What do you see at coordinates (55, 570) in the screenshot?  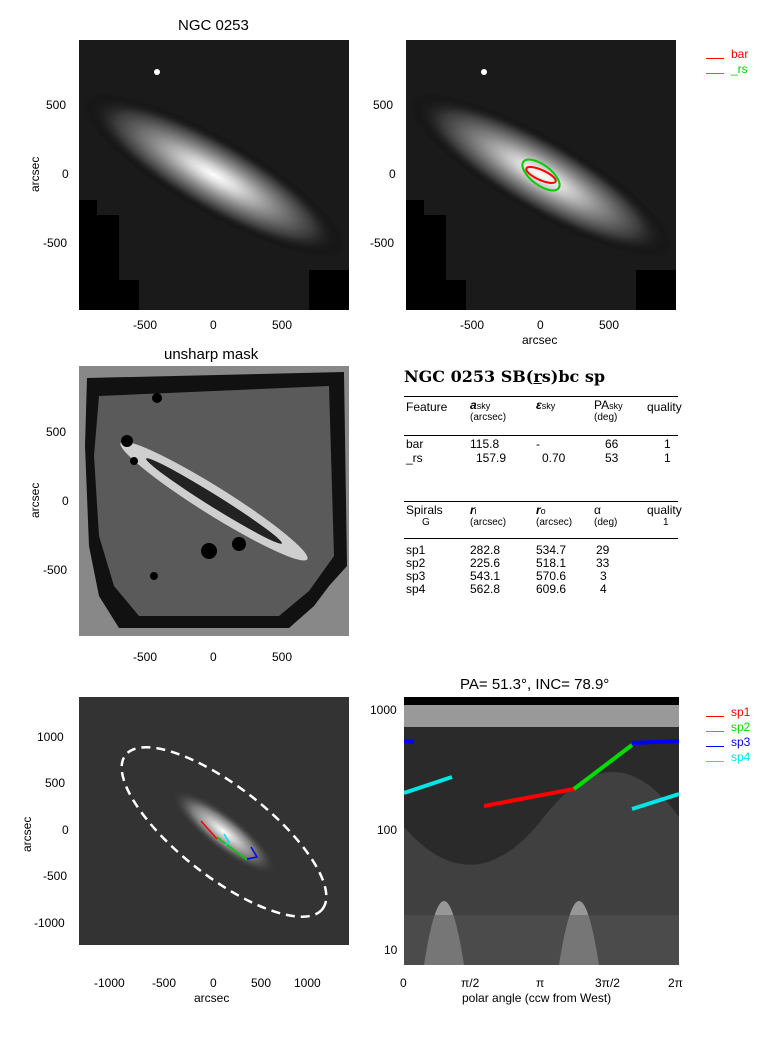 I see `panel3-ytick: -500` at bounding box center [55, 570].